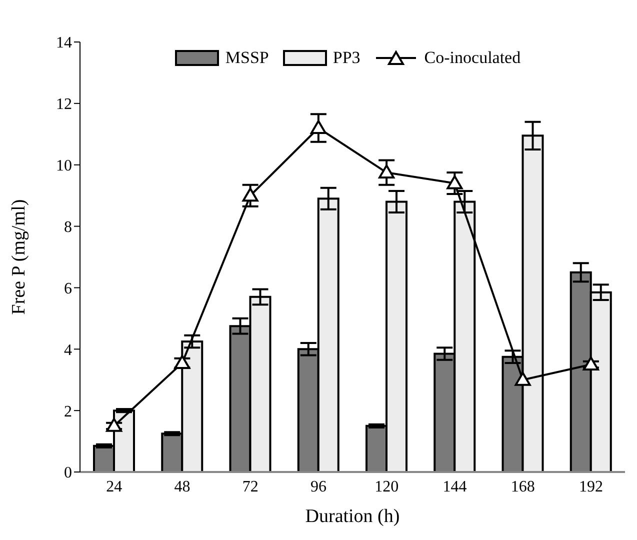 This screenshot has height=540, width=637. Describe the element at coordinates (454, 487) in the screenshot. I see `x-tick-label: 144` at that location.